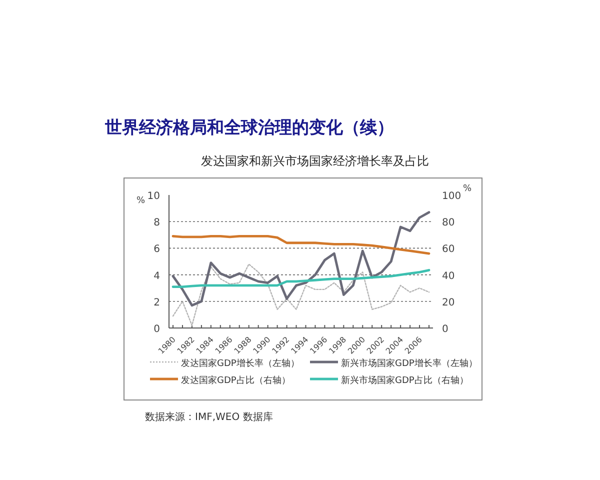 This screenshot has height=480, width=600. Describe the element at coordinates (249, 128) in the screenshot. I see `chart-title: 世界经济格局和全球治理的变化（续）` at that location.